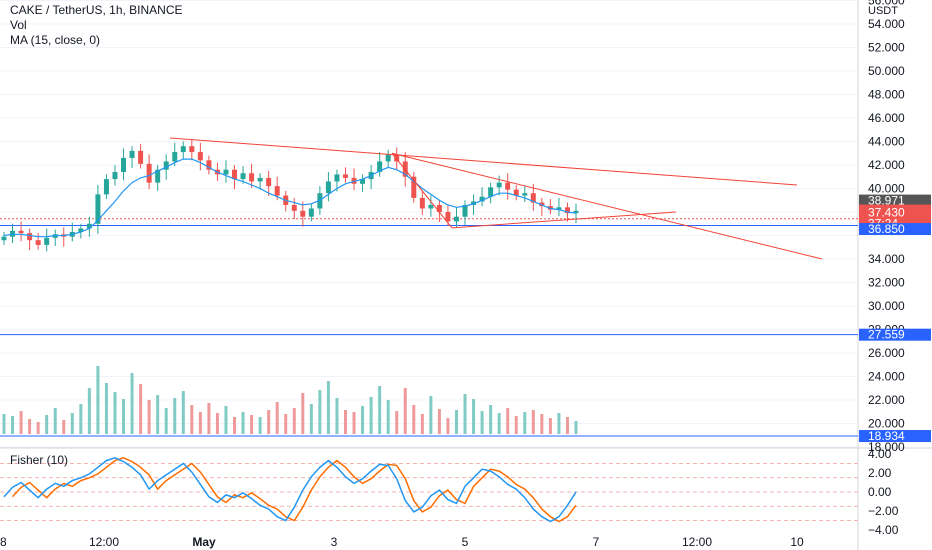 Image resolution: width=932 pixels, height=550 pixels. I want to click on price-tick-label: 48.000, so click(886, 95).